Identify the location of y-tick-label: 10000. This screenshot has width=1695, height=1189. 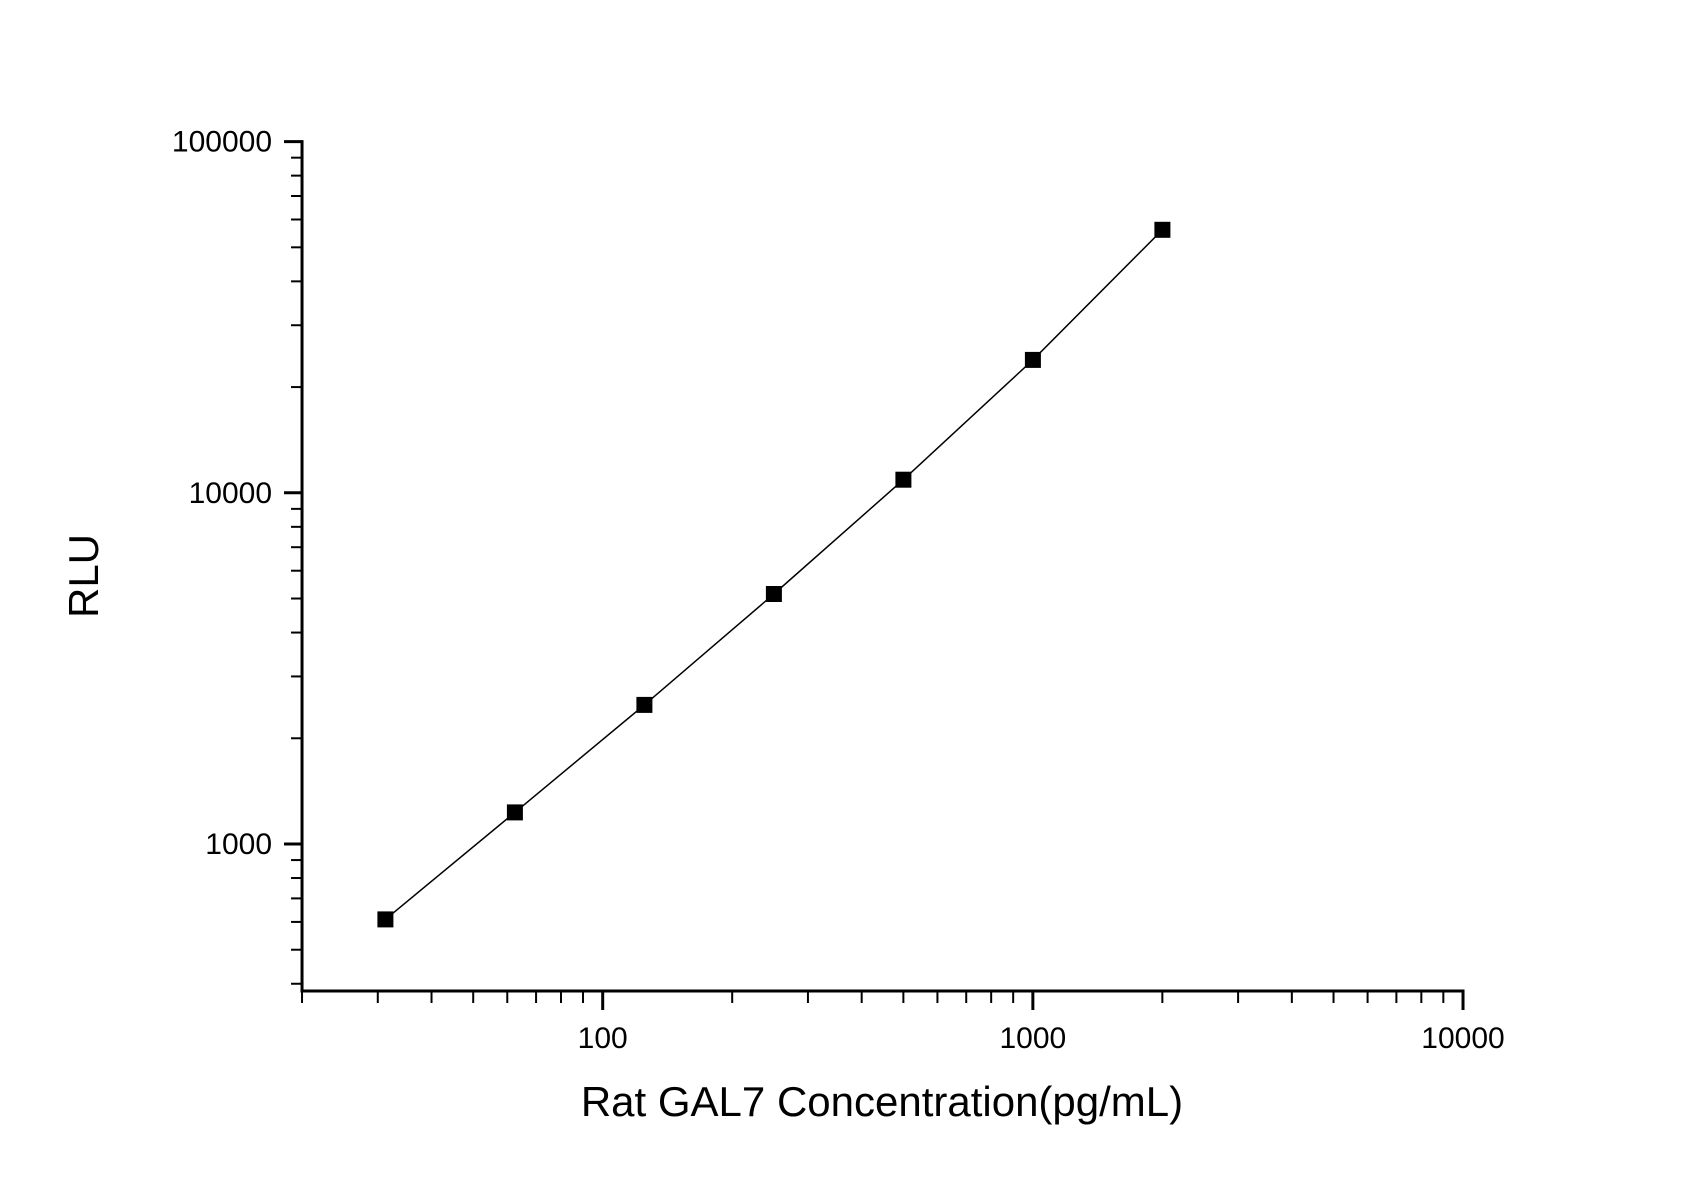
(230, 493).